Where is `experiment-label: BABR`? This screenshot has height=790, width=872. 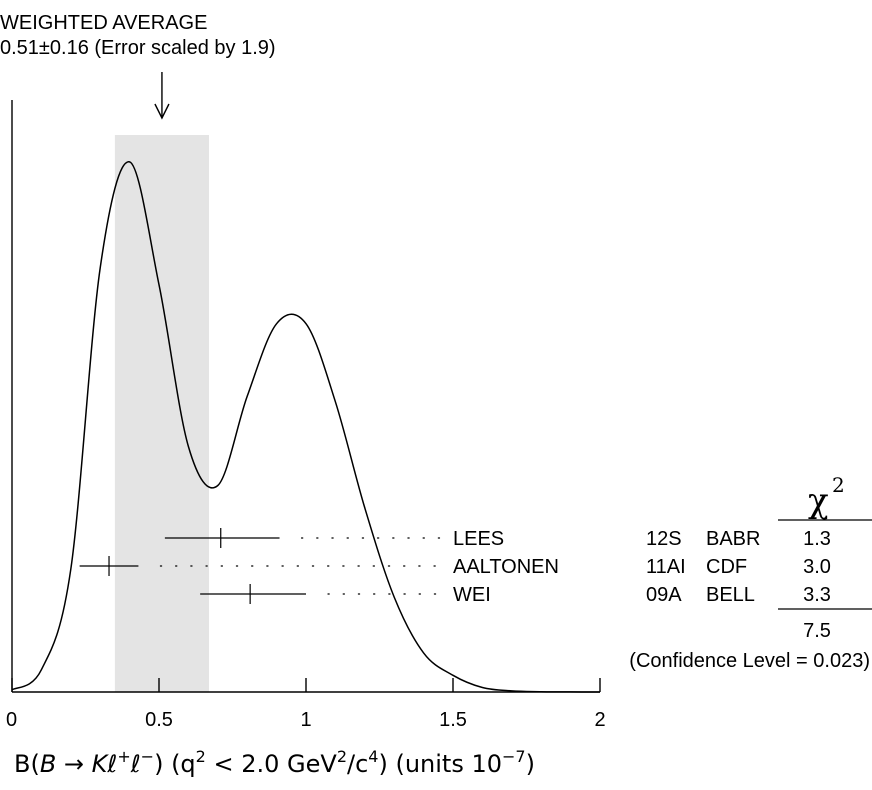
experiment-label: BABR is located at coordinates (733, 539).